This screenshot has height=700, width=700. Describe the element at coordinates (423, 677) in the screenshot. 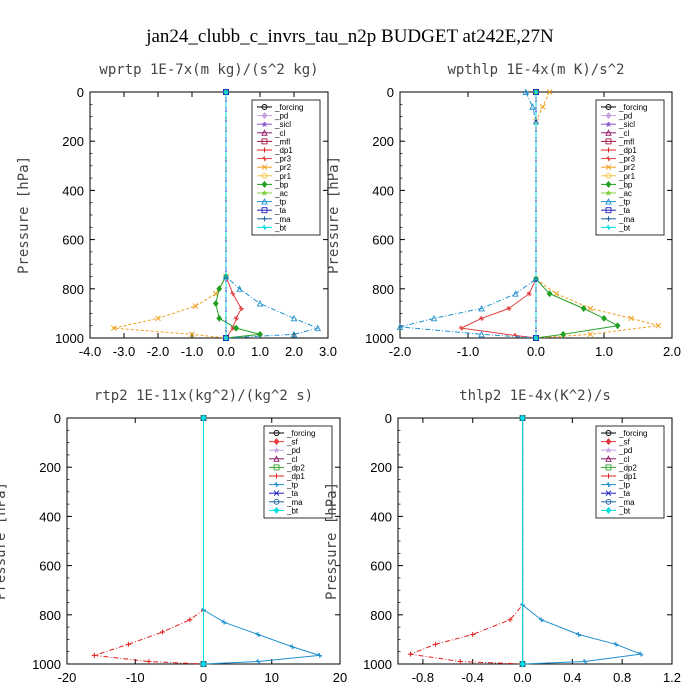

I see `x-tick-label: -0.8` at that location.